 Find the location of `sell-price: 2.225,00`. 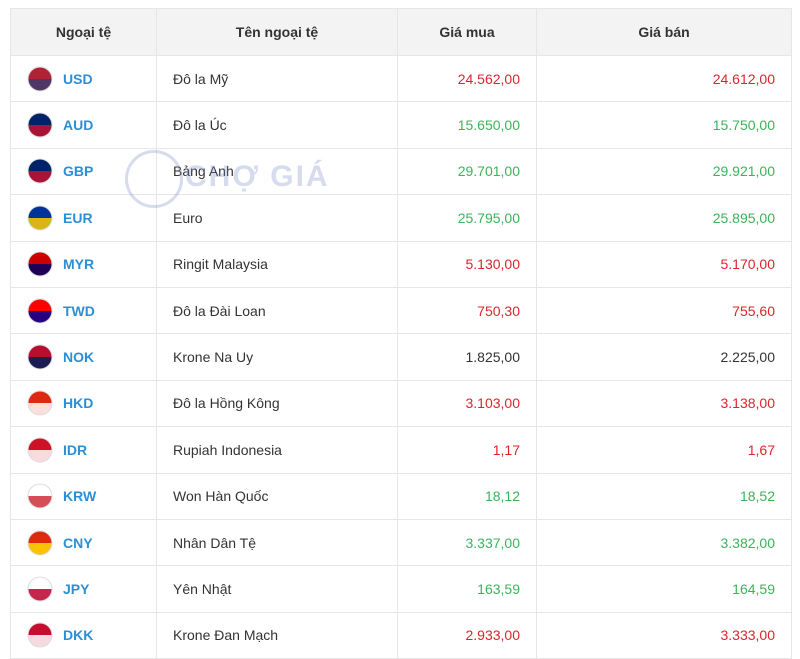

sell-price: 2.225,00 is located at coordinates (664, 357).